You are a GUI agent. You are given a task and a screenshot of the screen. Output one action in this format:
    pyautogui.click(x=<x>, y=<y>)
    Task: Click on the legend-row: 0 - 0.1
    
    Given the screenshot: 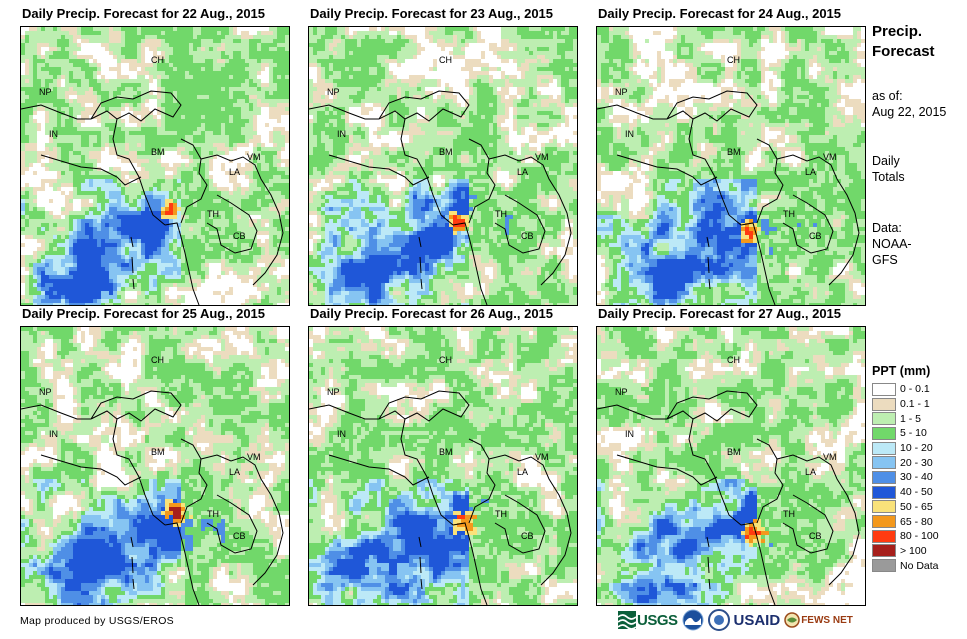 What is the action you would take?
    pyautogui.click(x=919, y=389)
    